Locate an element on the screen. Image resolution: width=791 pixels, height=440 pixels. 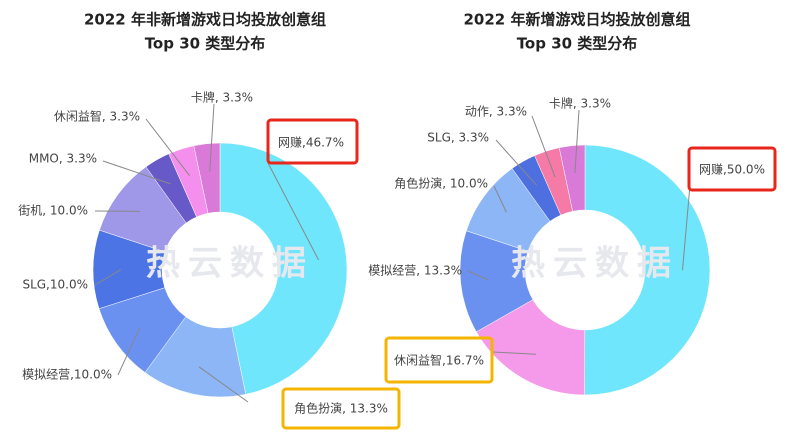
slice-label: 模拟经营, 13.3% is located at coordinates (415, 271).